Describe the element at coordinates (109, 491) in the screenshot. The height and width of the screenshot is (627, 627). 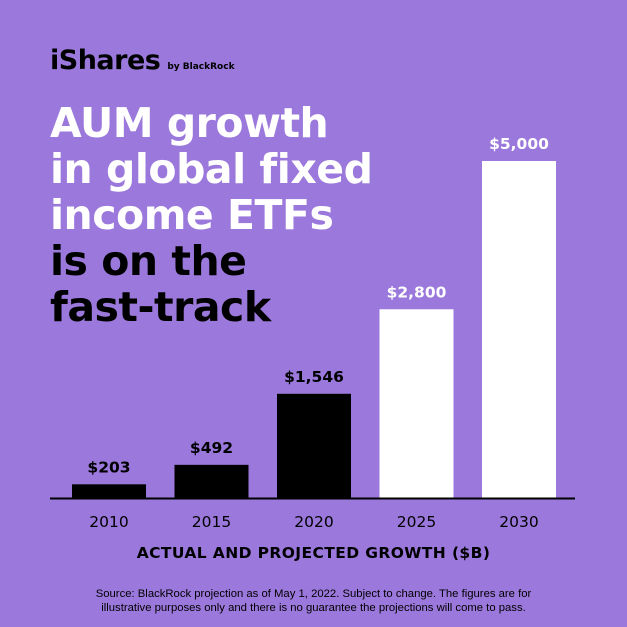
I see `bar-2010` at that location.